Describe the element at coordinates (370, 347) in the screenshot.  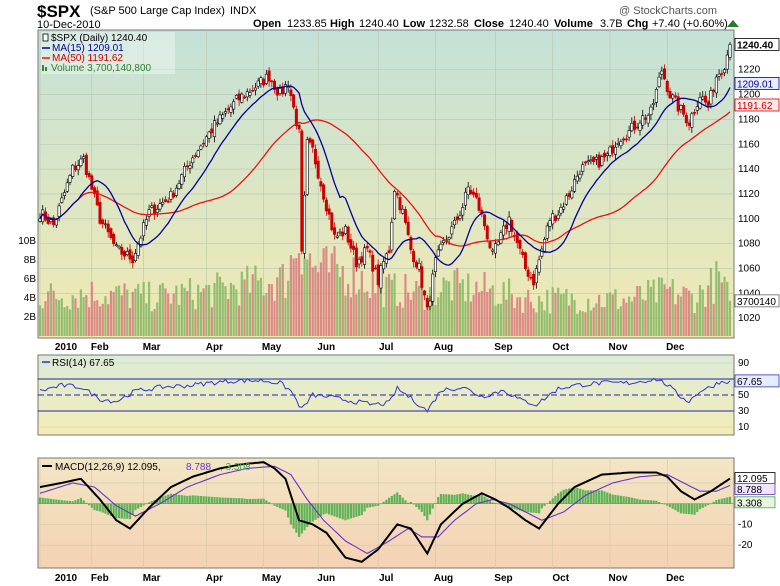
I see `month-axis-top: 2010 Feb Mar Apr May Jun Jul Aug Sep Oct Nov Dec` at that location.